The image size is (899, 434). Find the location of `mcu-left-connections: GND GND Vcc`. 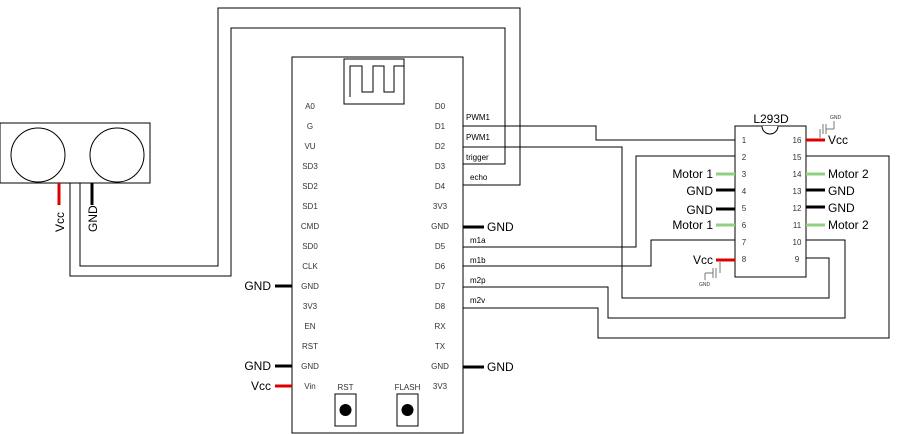

mcu-left-connections: GND GND Vcc is located at coordinates (268, 336).